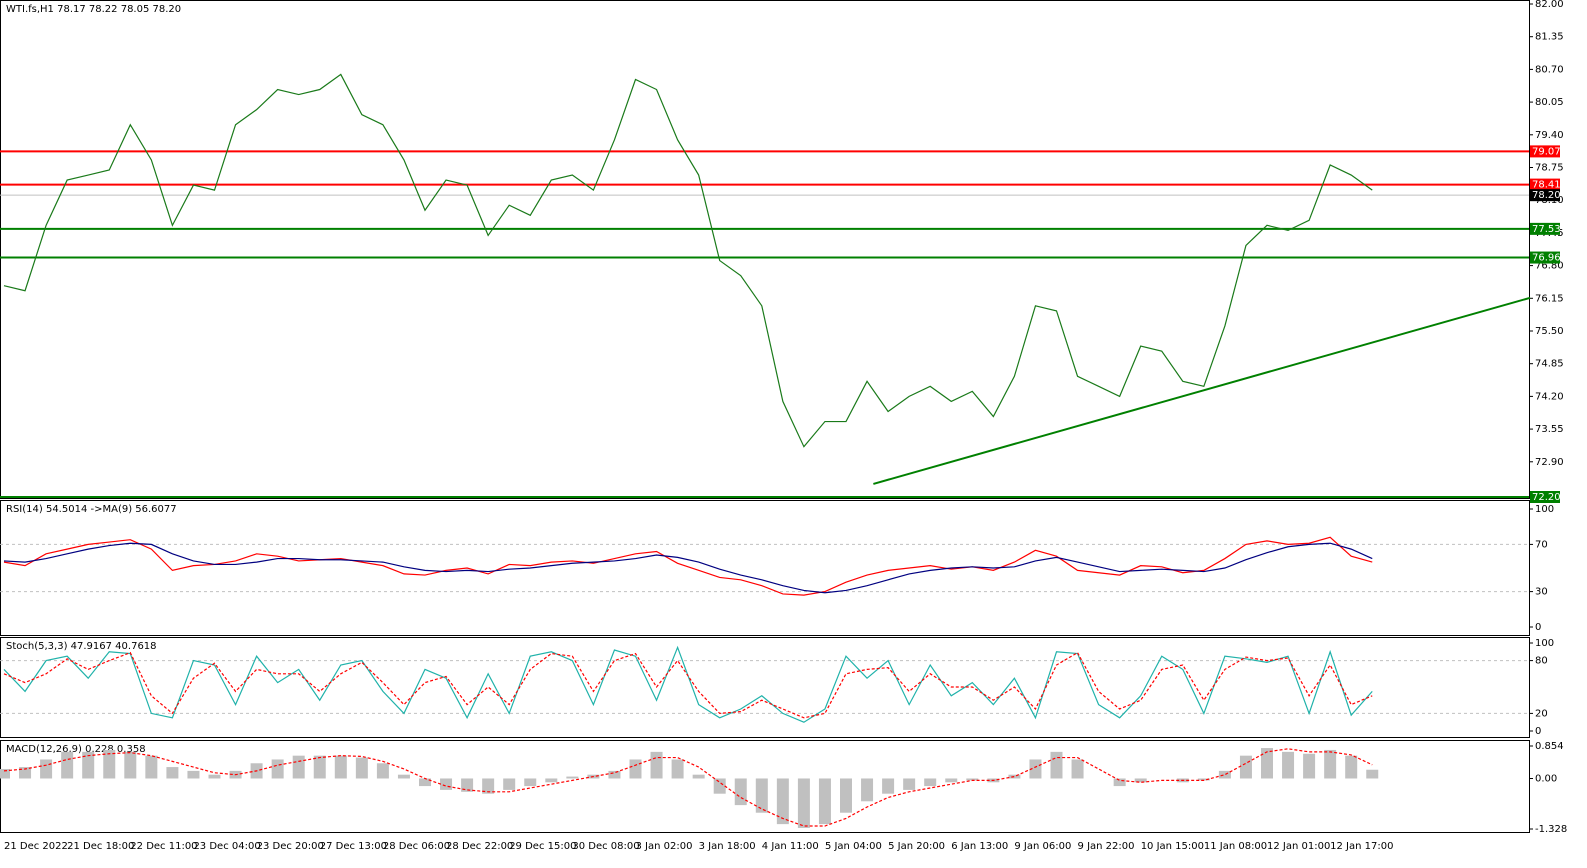 The width and height of the screenshot is (1587, 868). Describe the element at coordinates (1551, 829) in the screenshot. I see `y-tick-label: -1.328` at that location.